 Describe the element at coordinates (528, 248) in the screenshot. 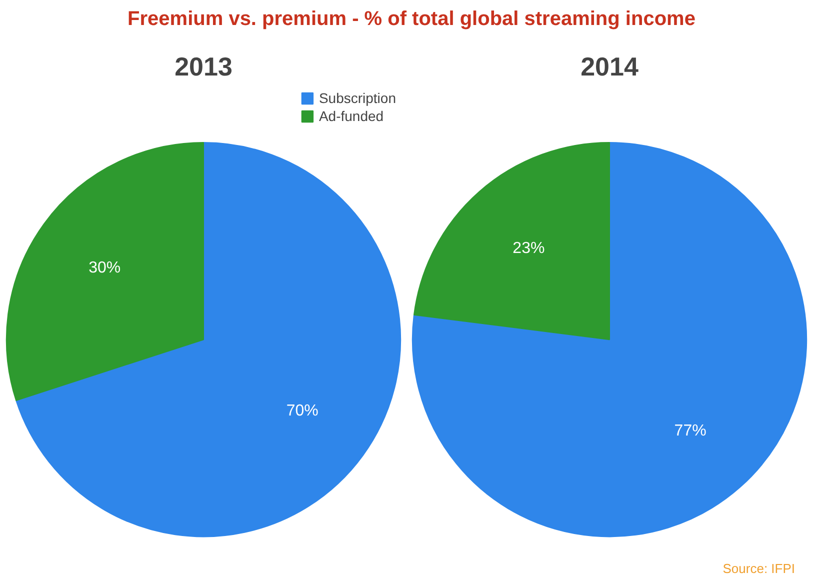

I see `data-label: 23%` at that location.